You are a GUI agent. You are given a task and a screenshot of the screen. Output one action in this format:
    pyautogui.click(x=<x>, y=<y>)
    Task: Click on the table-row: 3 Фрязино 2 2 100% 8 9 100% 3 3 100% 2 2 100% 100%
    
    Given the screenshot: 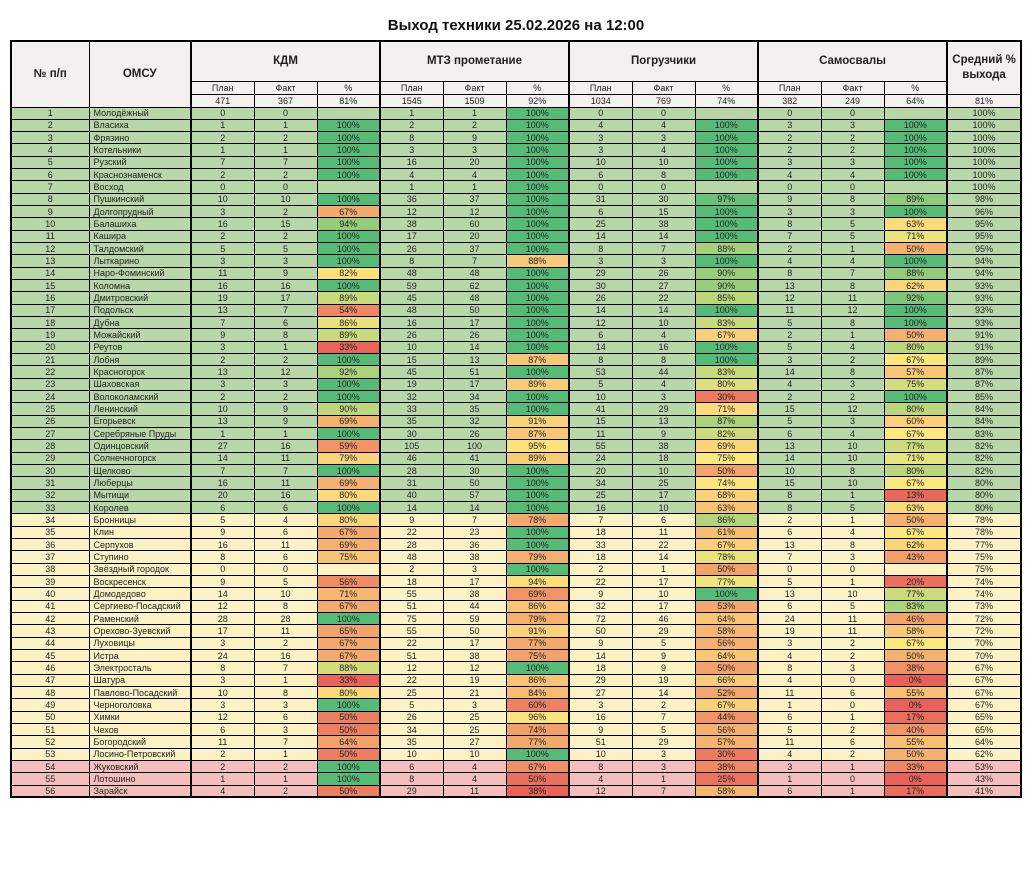 What is the action you would take?
    pyautogui.click(x=516, y=138)
    